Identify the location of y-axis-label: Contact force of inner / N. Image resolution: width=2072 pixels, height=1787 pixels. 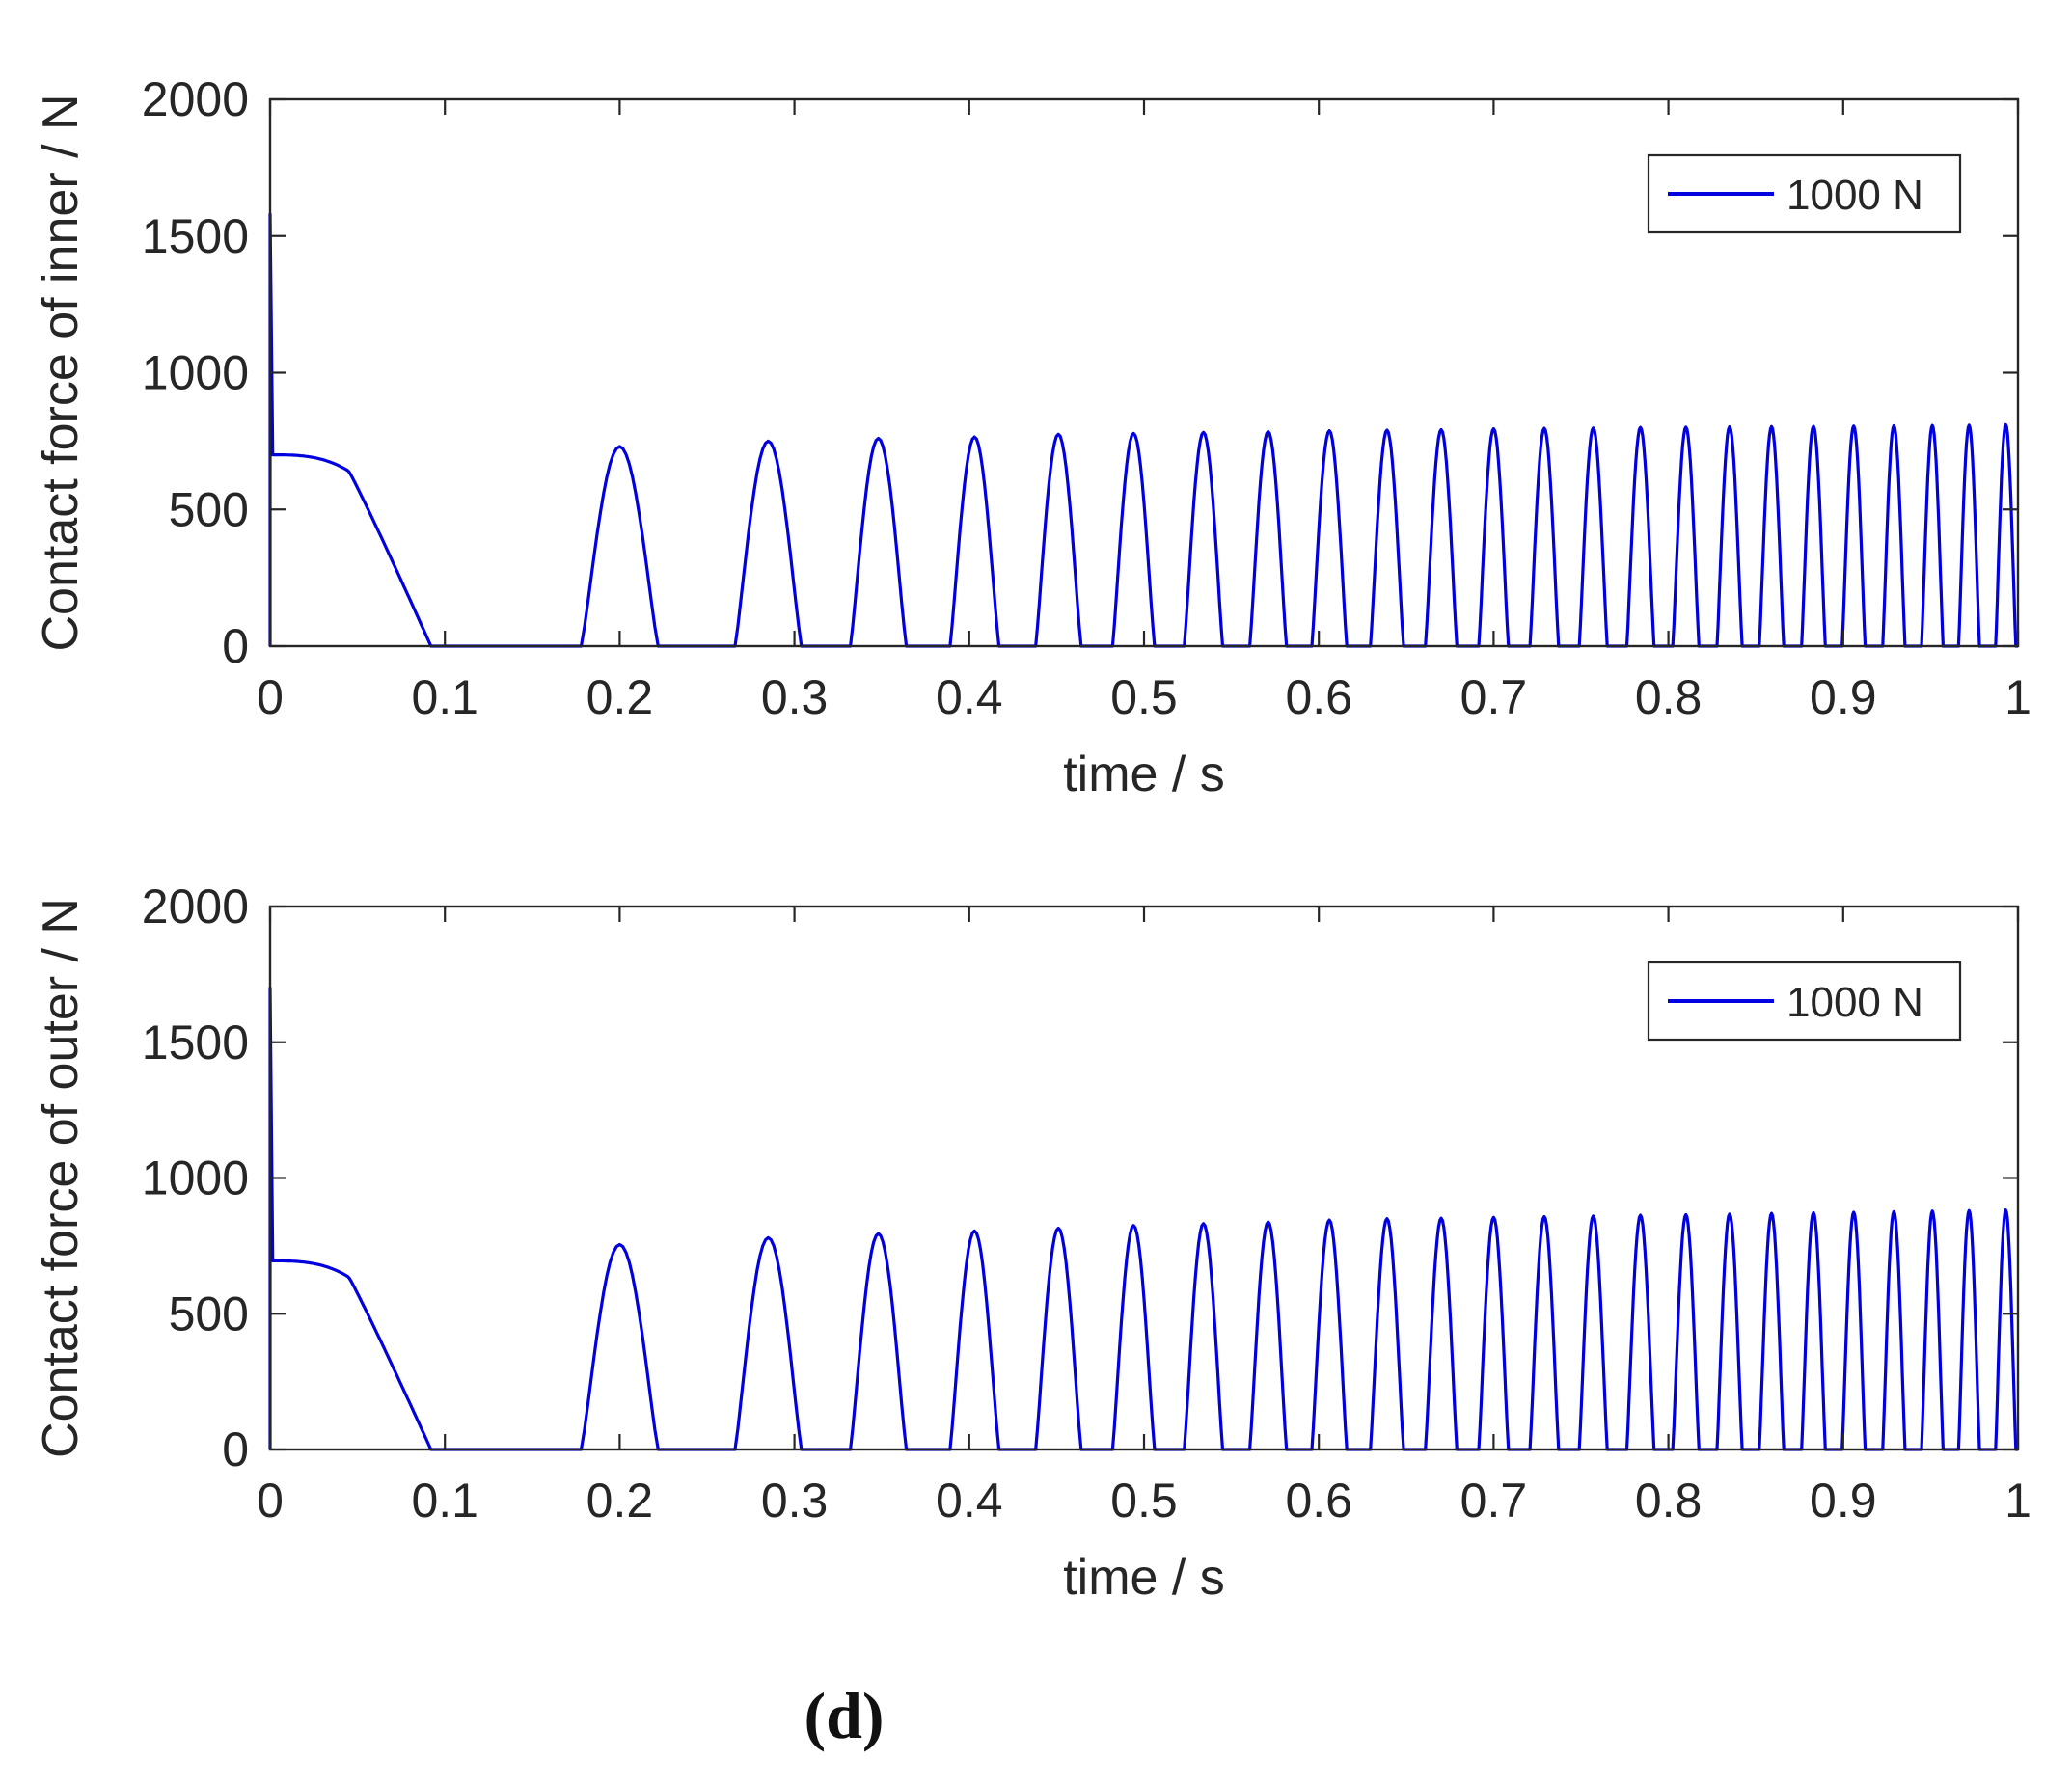
(61, 372).